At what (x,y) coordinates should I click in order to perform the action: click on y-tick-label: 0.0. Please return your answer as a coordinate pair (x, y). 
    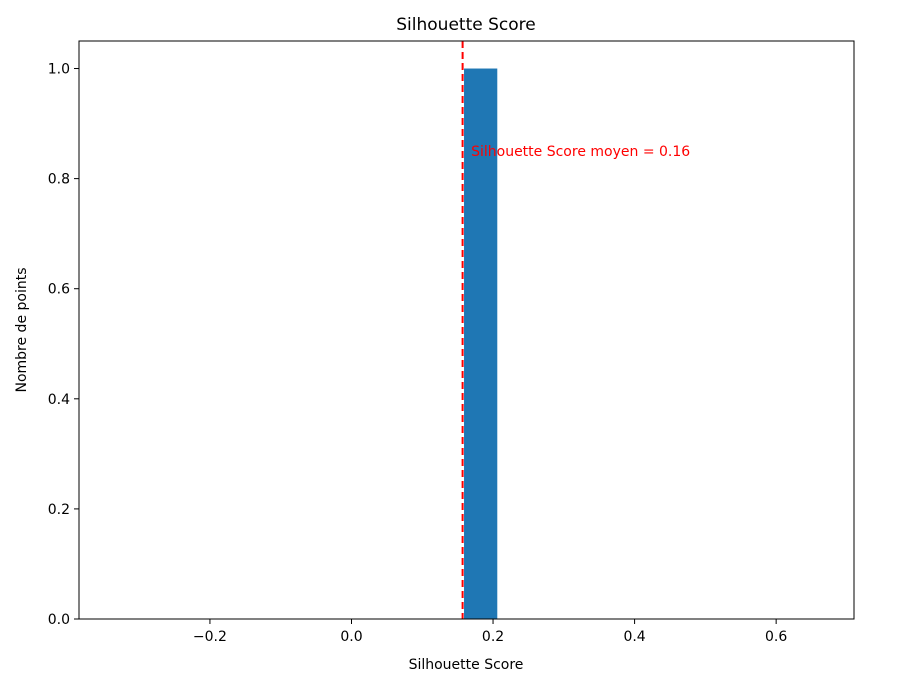
    Looking at the image, I should click on (59, 620).